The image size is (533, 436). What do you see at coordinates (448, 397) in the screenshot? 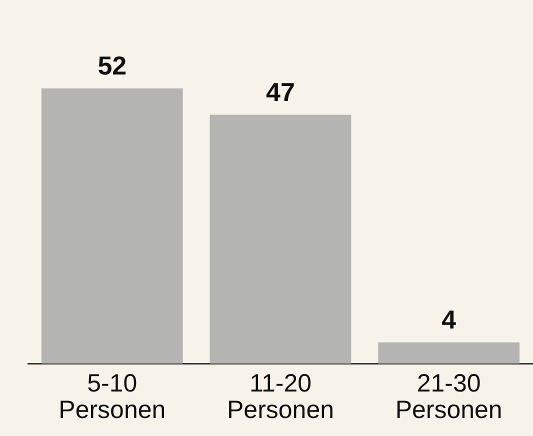
I see `x-tick-label: 21-30 Personen` at bounding box center [448, 397].